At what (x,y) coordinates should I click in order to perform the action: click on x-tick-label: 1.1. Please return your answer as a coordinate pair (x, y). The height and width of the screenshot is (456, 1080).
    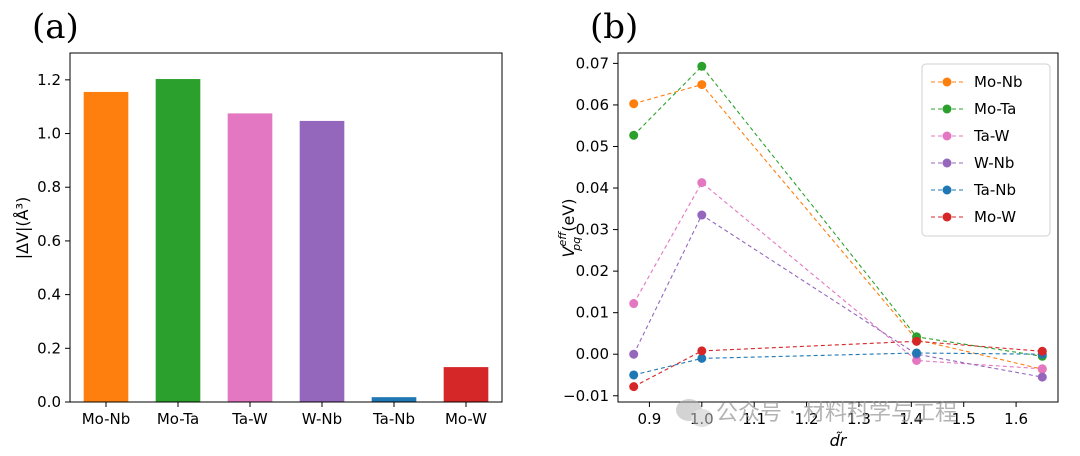
    Looking at the image, I should click on (754, 419).